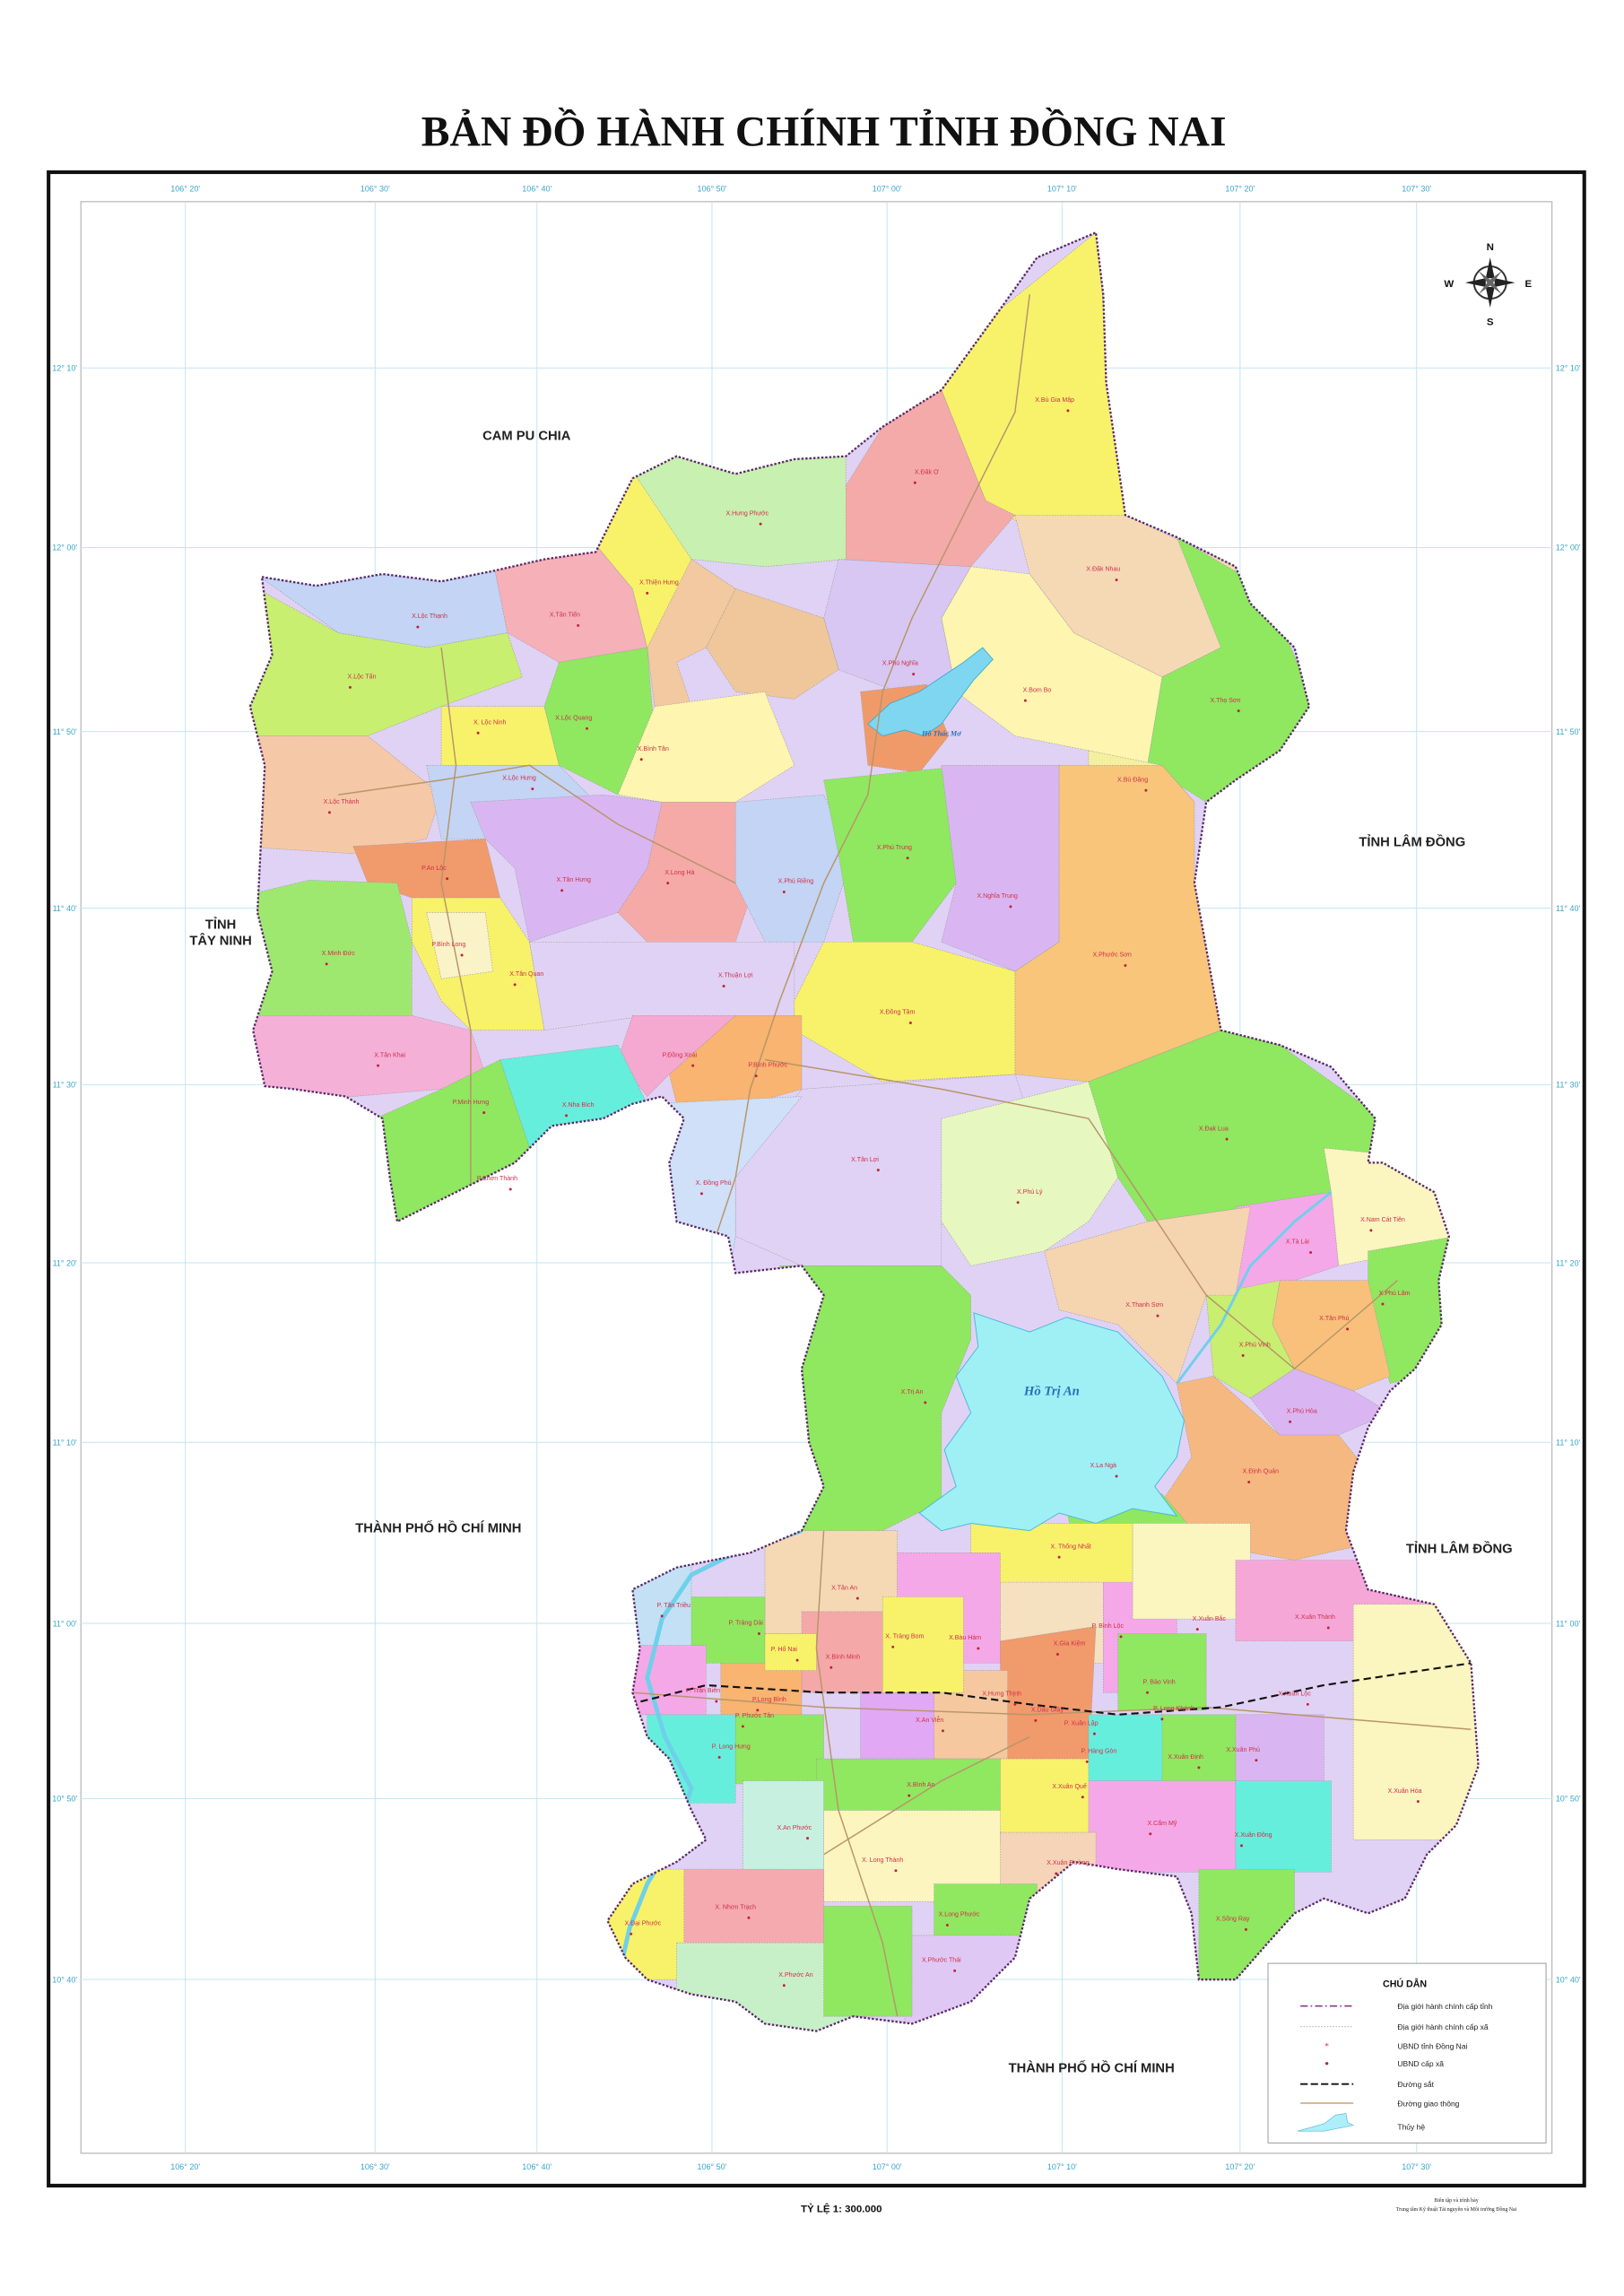  What do you see at coordinates (1490, 268) in the screenshot?
I see `compass-north-arrow-icon` at bounding box center [1490, 268].